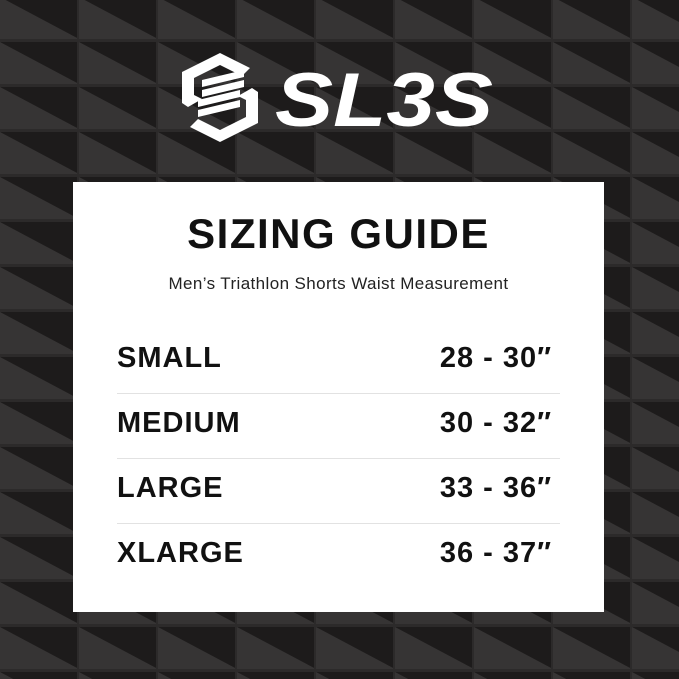 This screenshot has width=679, height=679. I want to click on size-row-xlarge: XLARGE 36 - 37″, so click(338, 555).